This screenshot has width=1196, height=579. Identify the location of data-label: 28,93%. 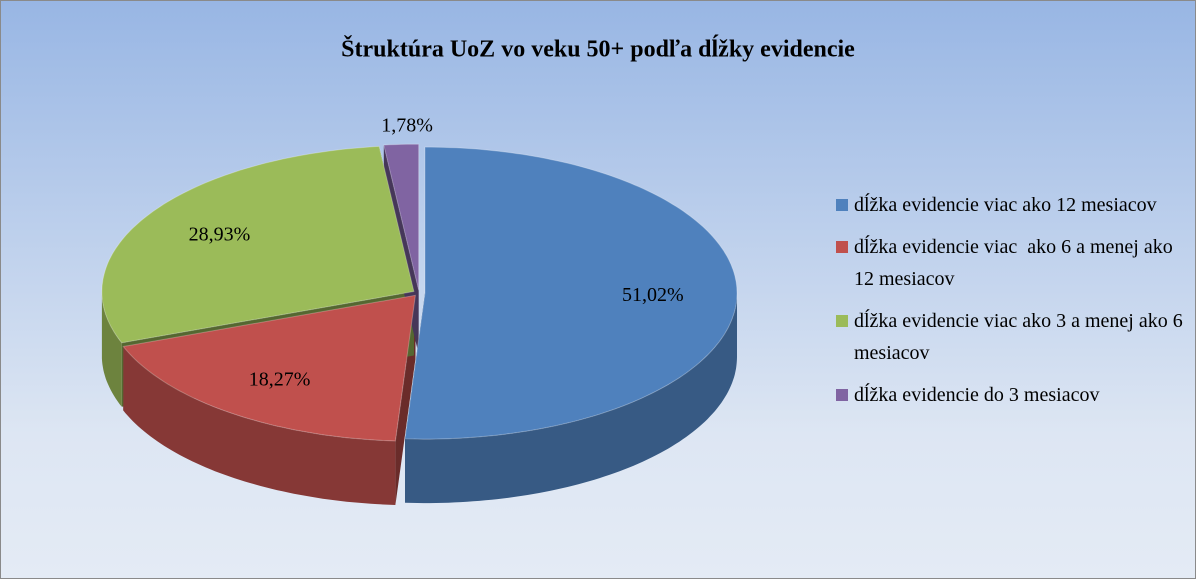
(220, 234).